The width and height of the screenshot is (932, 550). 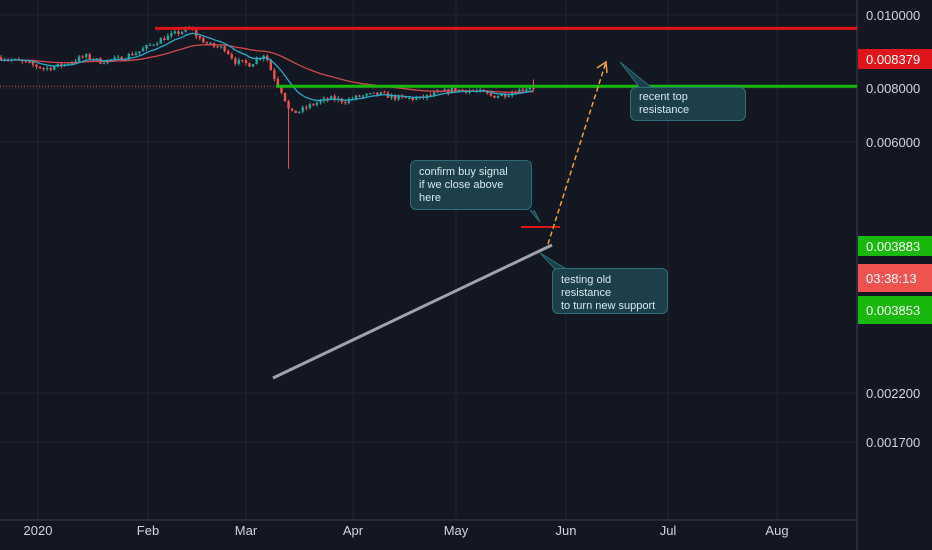 I want to click on y-tick-label: 0.001700, so click(x=893, y=442).